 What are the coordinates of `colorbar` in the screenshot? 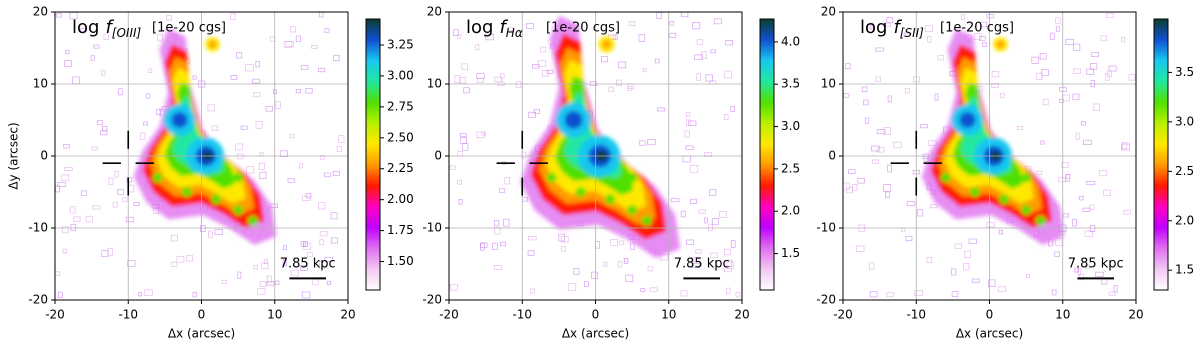 It's located at (373, 154).